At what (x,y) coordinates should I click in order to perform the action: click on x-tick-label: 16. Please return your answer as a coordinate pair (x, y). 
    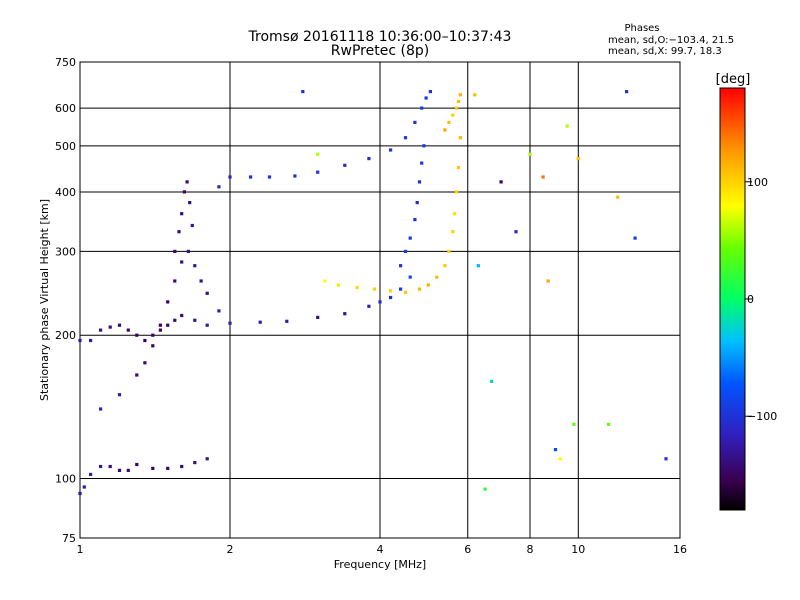
    Looking at the image, I should click on (680, 549).